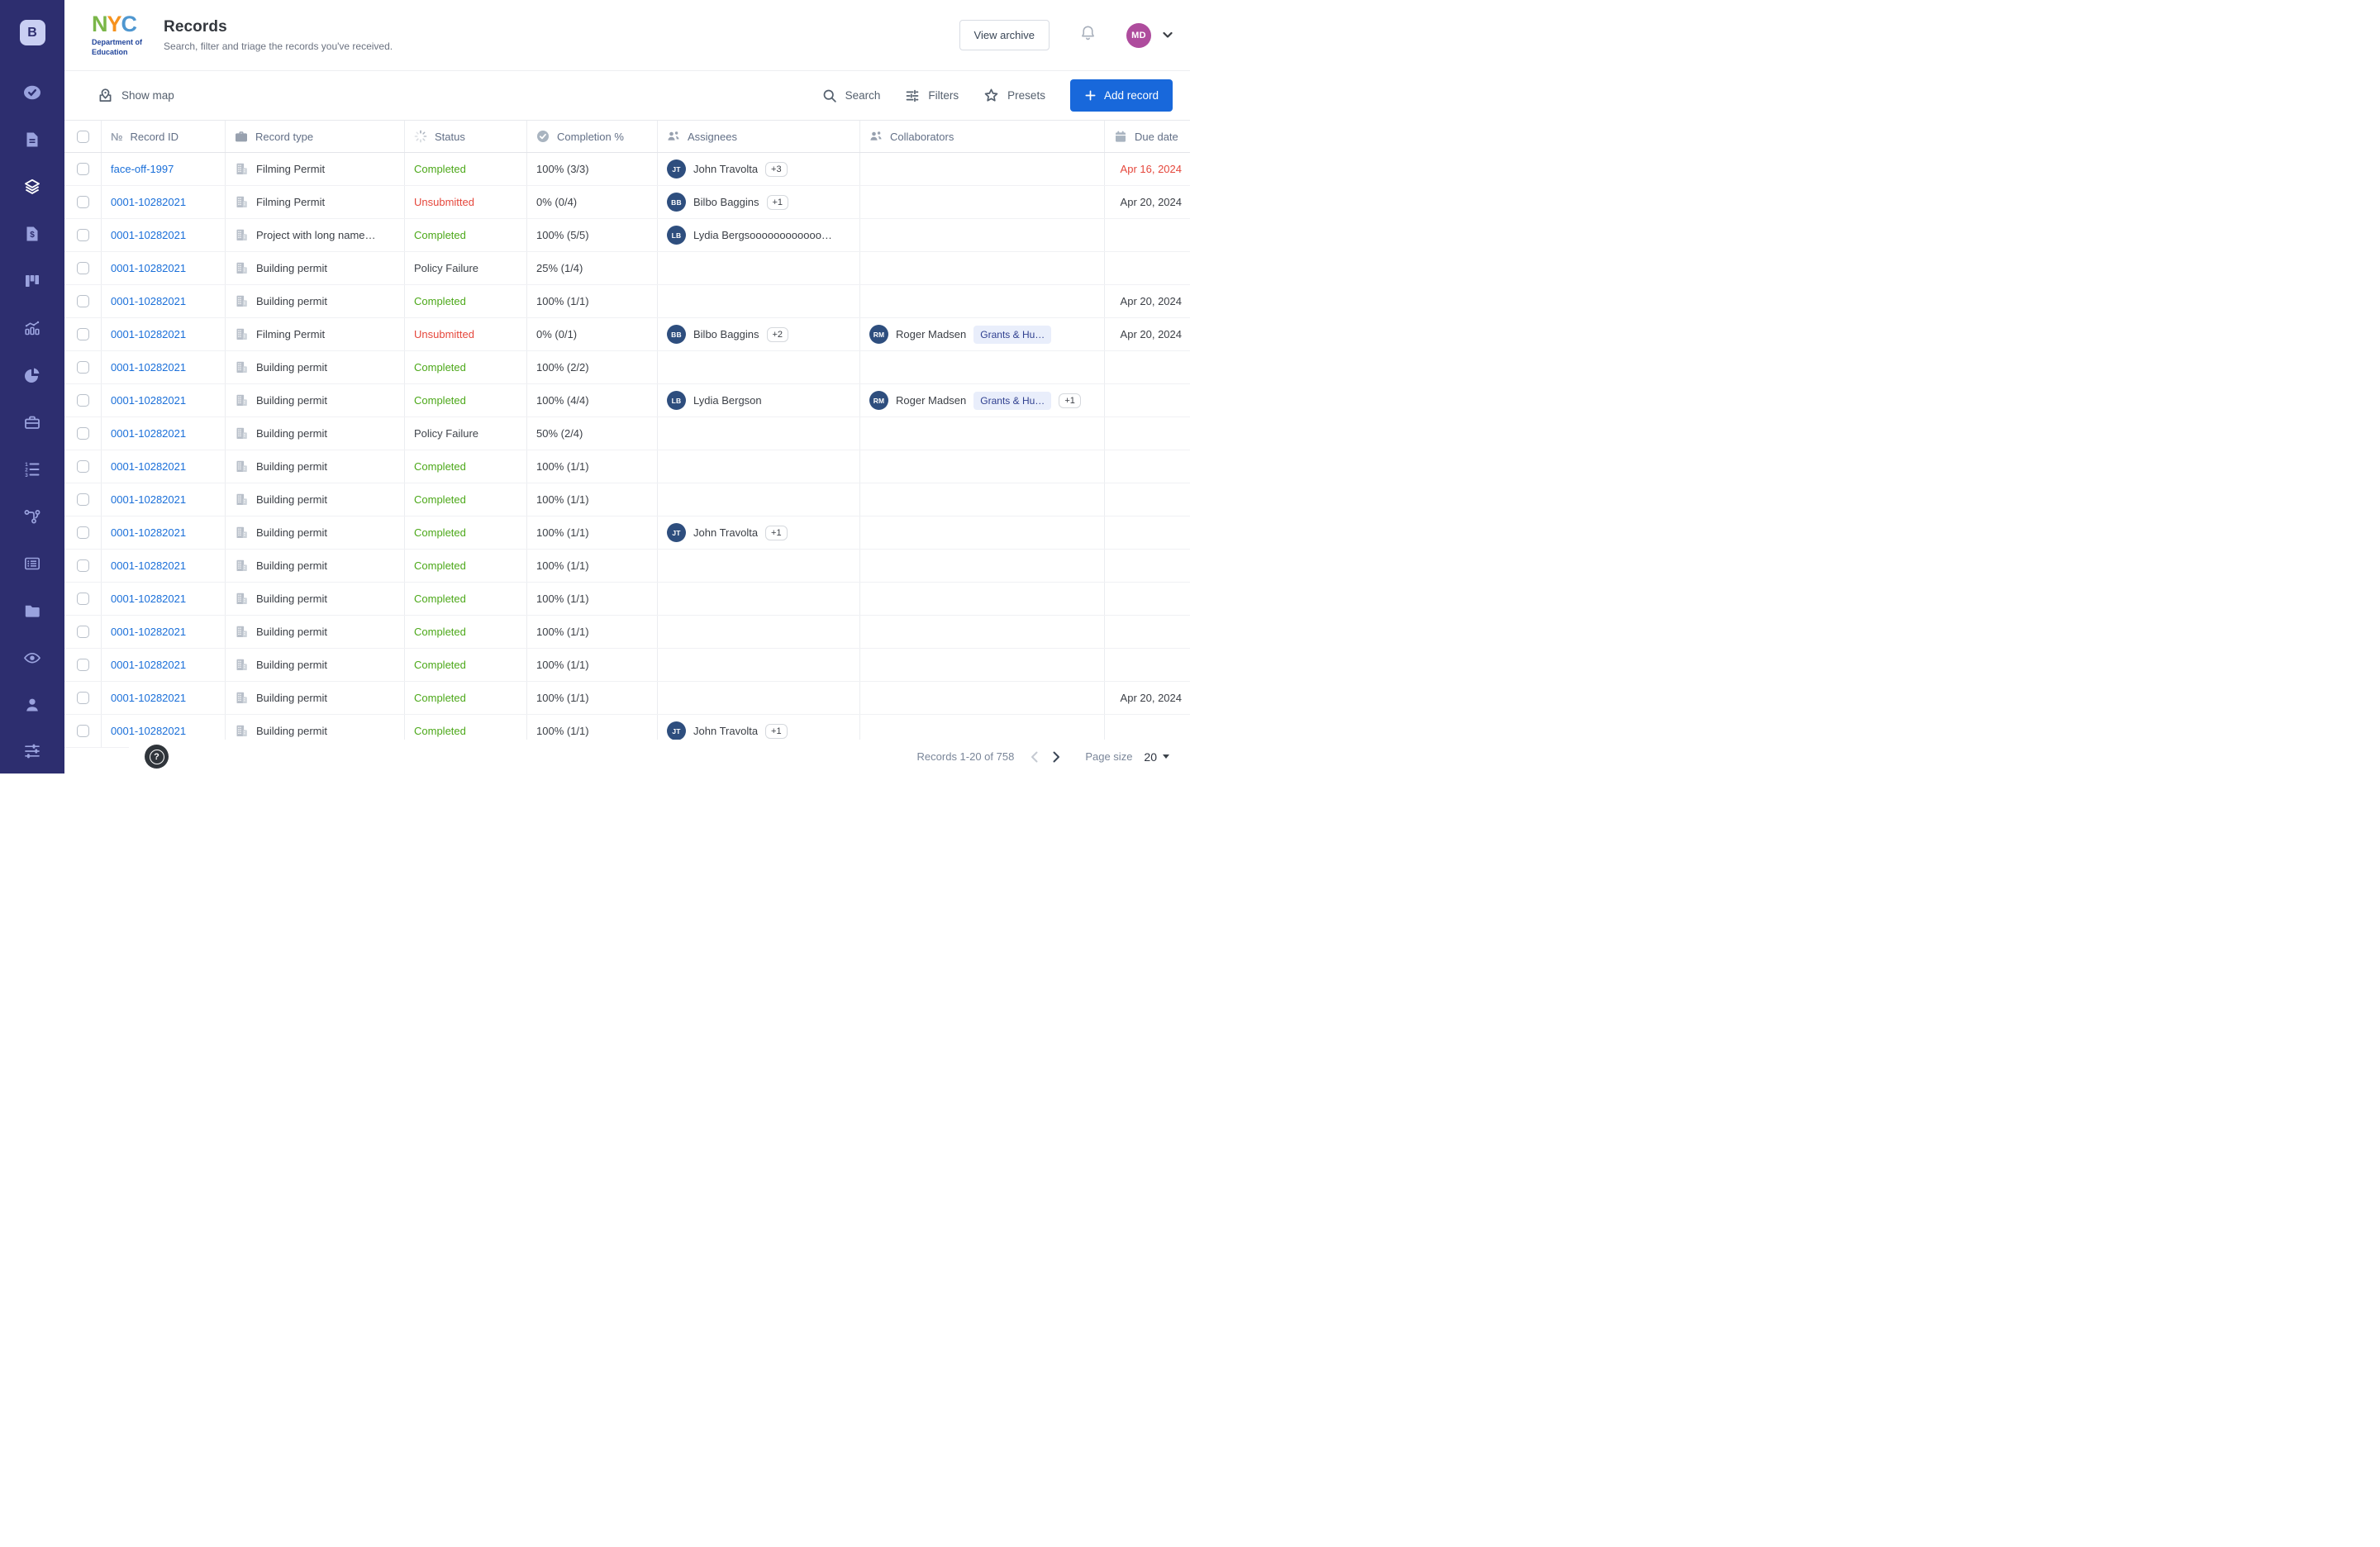 The height and width of the screenshot is (1547, 2380). Describe the element at coordinates (32, 751) in the screenshot. I see `sliders-settings-icon` at that location.